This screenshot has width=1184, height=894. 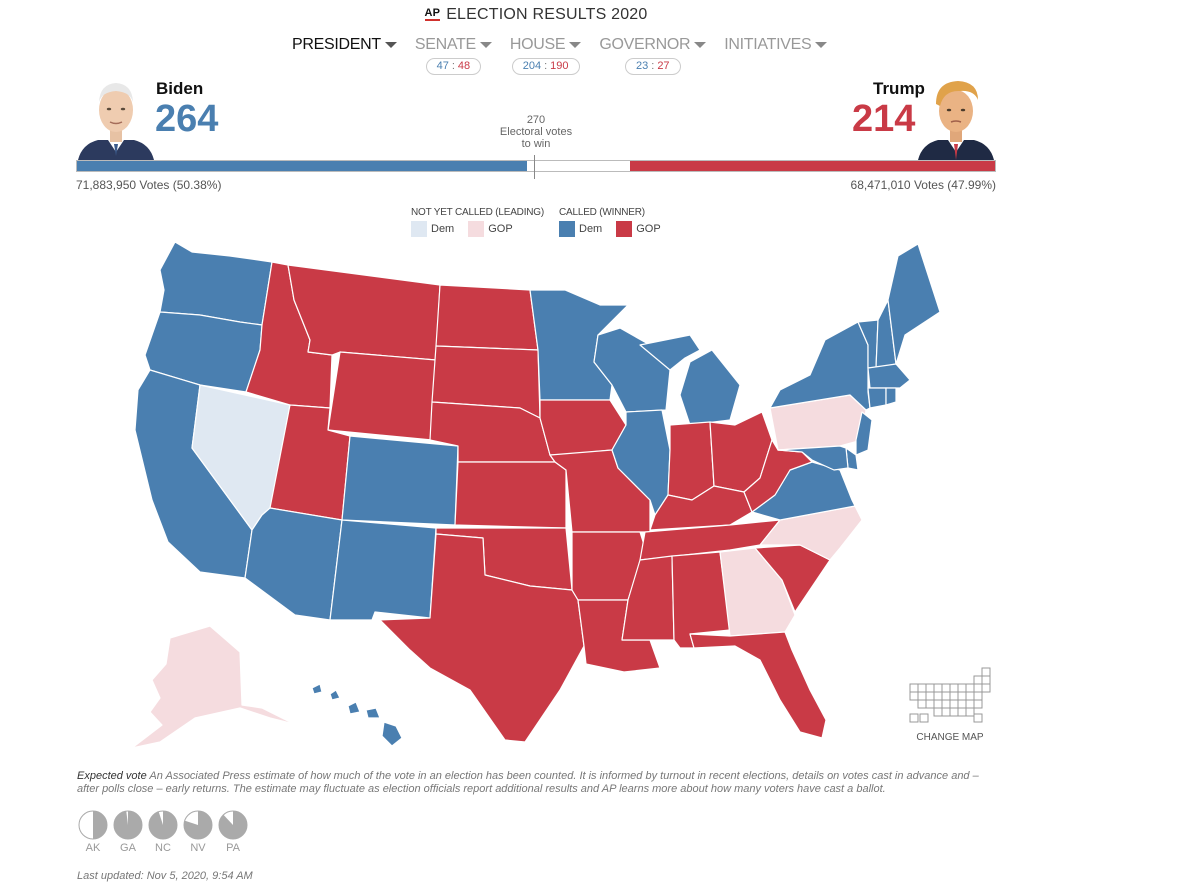 I want to click on state-nj, so click(x=864, y=433).